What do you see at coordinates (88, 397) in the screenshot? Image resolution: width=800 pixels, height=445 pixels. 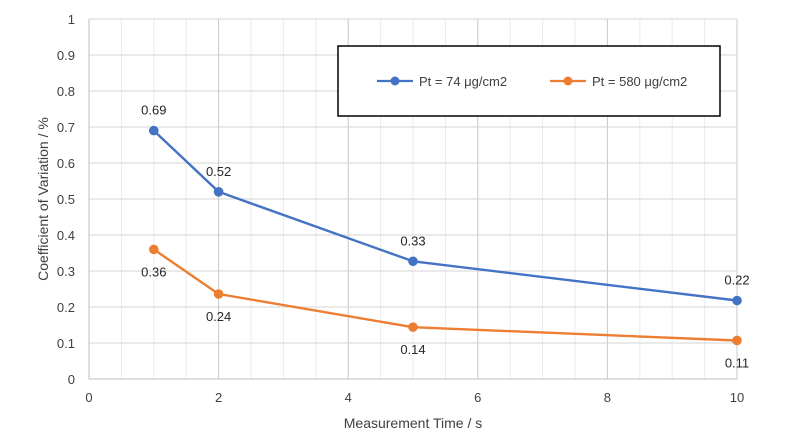 I see `x-tick-label: 0` at bounding box center [88, 397].